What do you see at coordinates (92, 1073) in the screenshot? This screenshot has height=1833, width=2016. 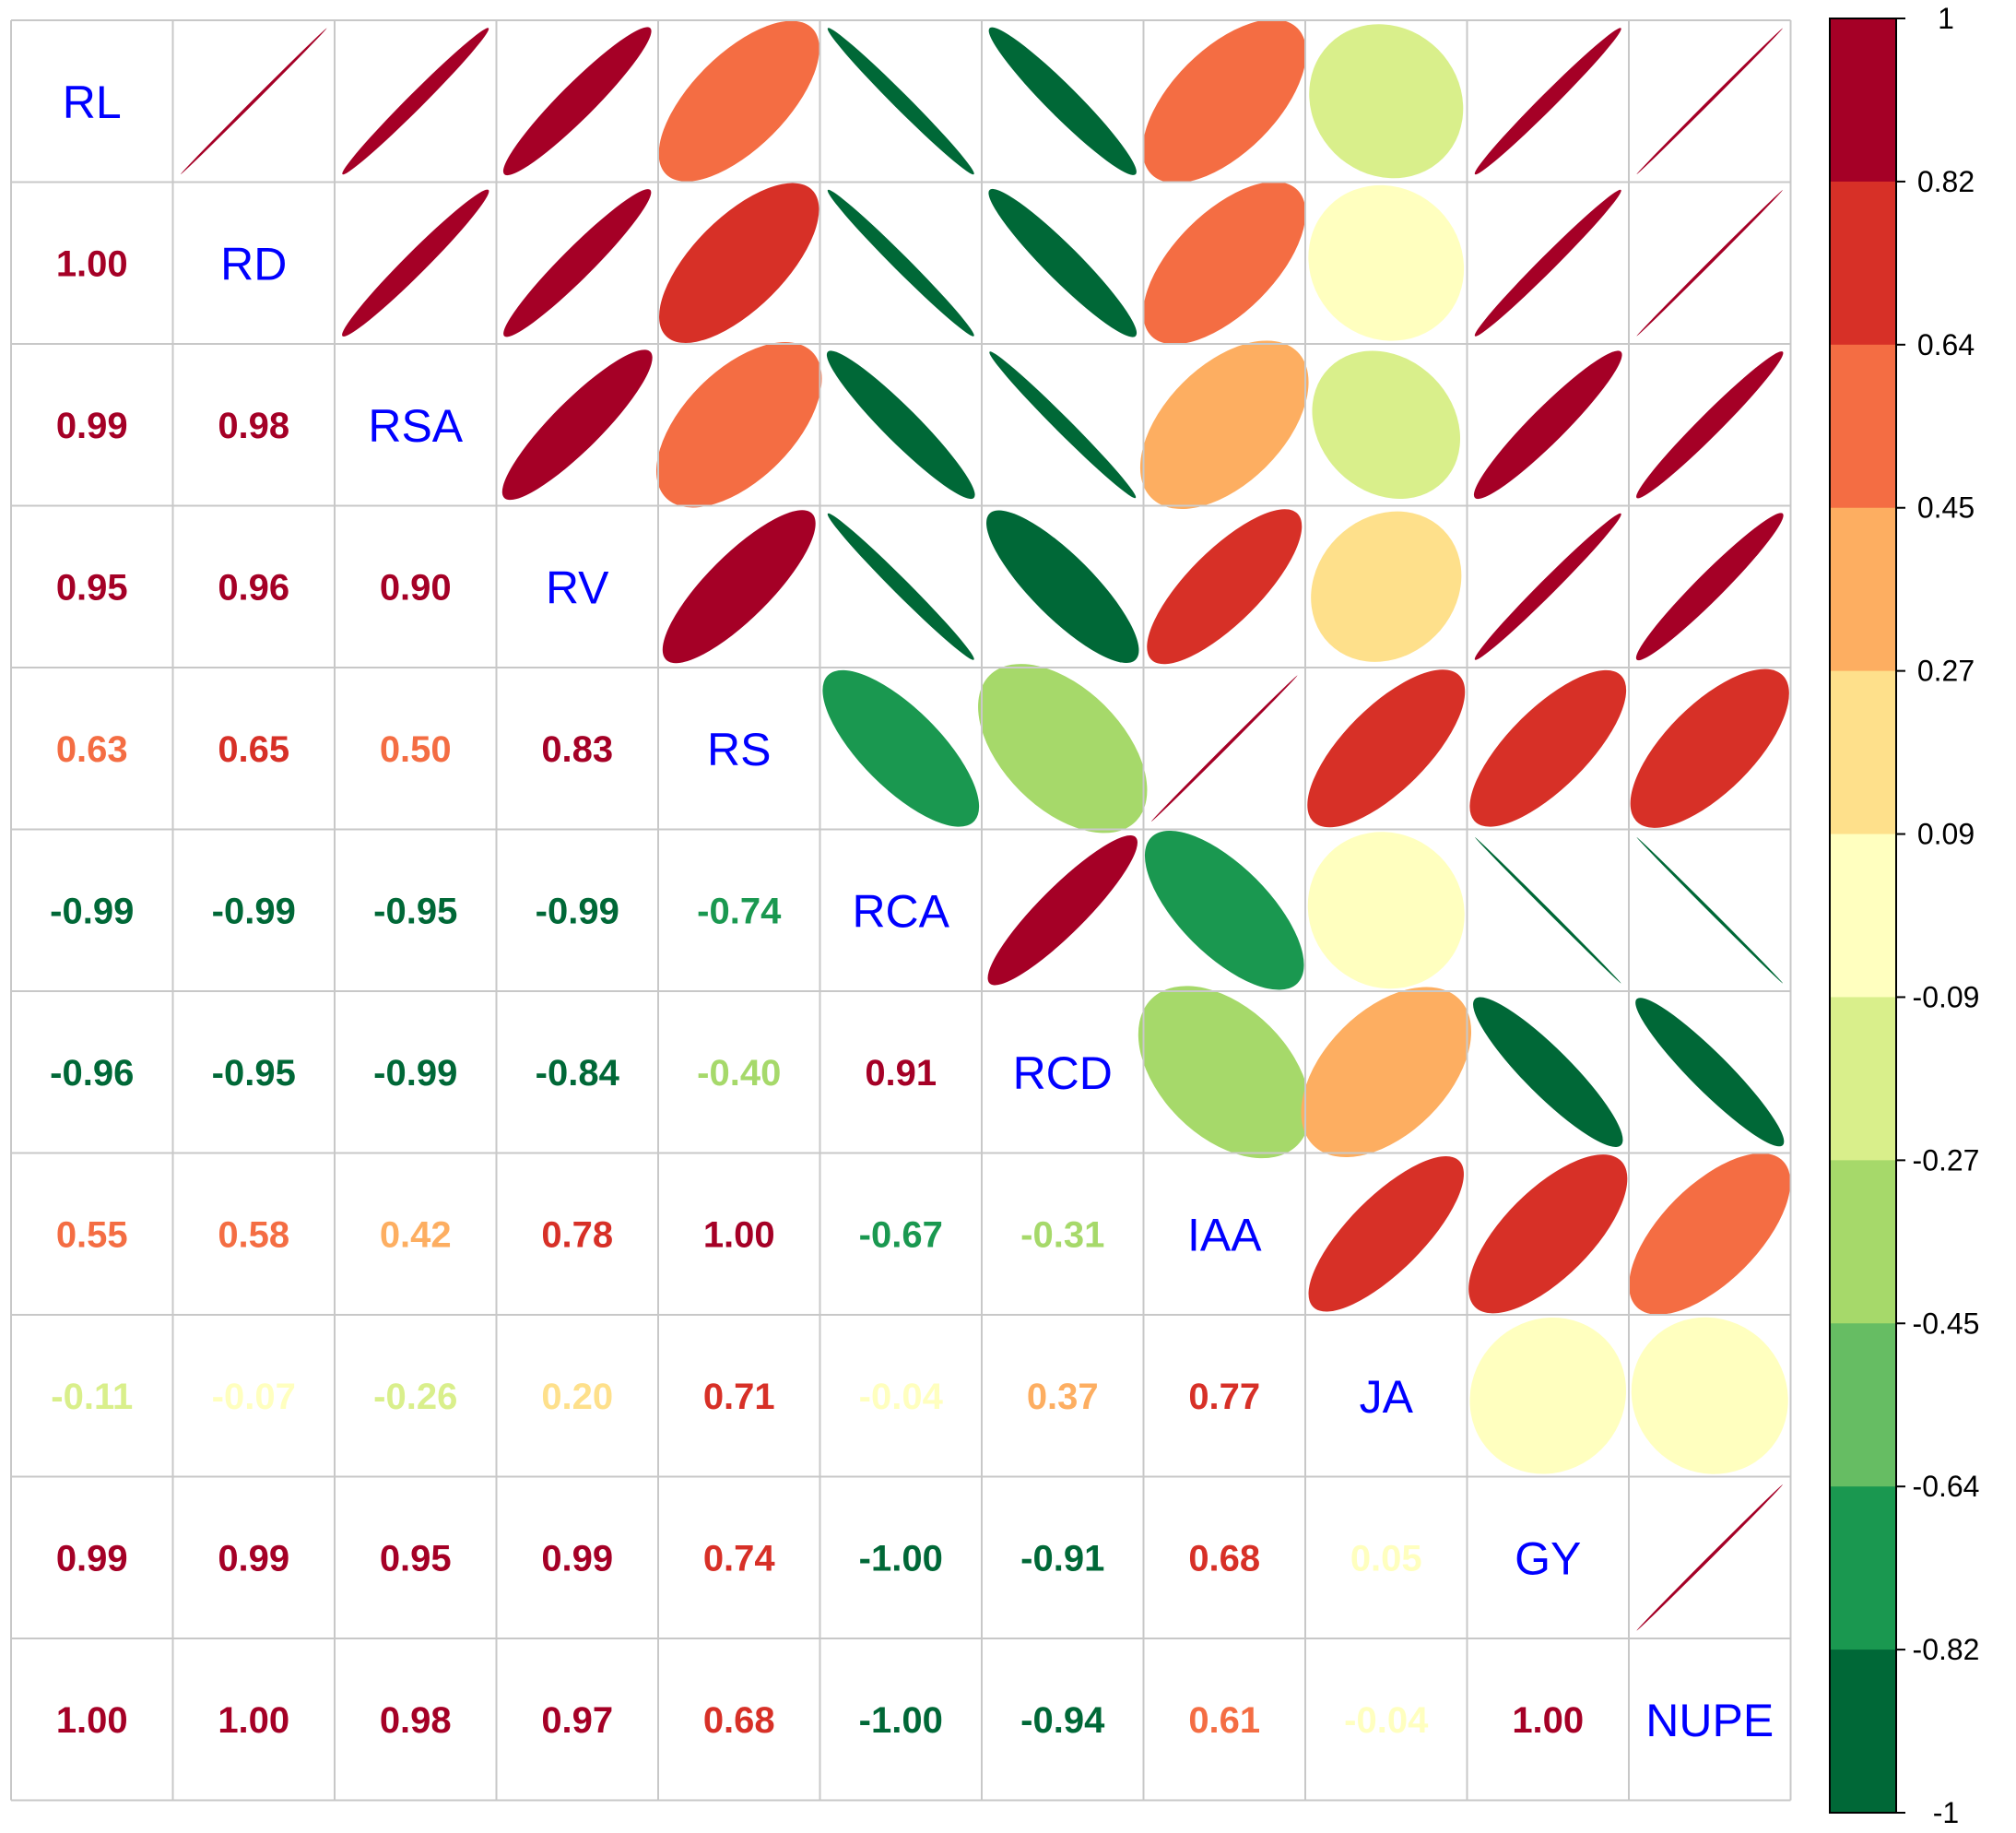 I see `correlation-value-label: -0.96` at bounding box center [92, 1073].